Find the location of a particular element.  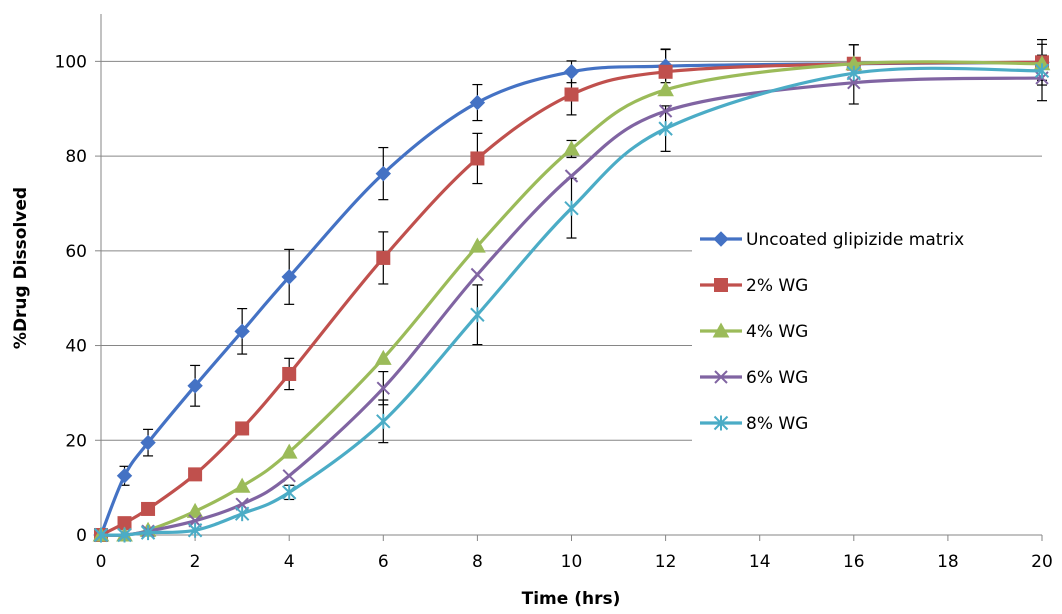

y-tick-label: 40 is located at coordinates (76, 347).